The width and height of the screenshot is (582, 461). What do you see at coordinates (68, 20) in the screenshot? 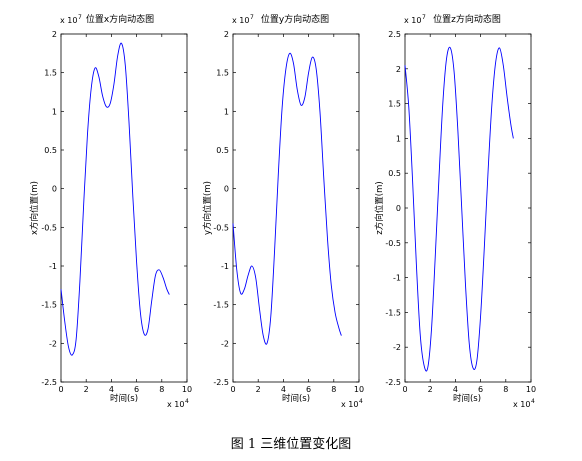
I see `subplot-x-y-multiplier: x 10` at bounding box center [68, 20].